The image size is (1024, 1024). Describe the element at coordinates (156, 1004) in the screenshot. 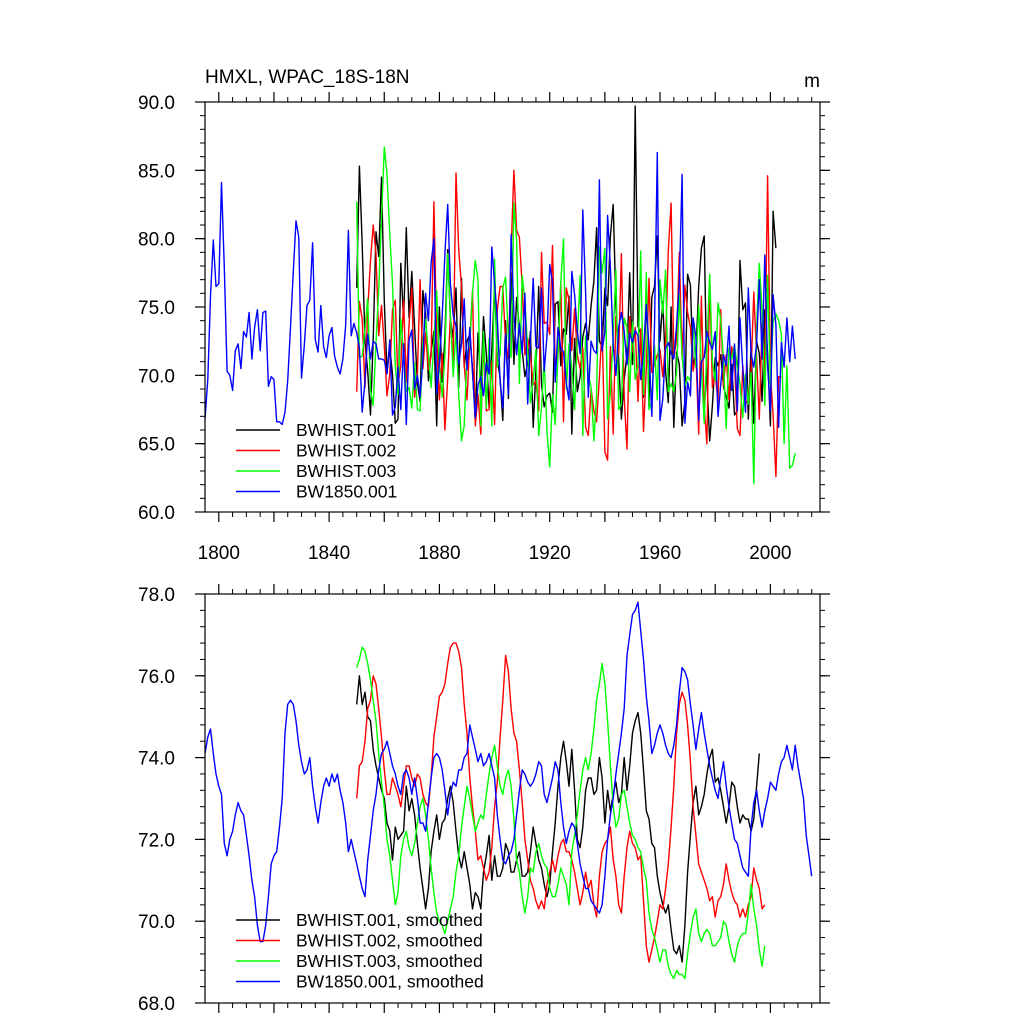

I see `y-tick-label: 68.0` at that location.